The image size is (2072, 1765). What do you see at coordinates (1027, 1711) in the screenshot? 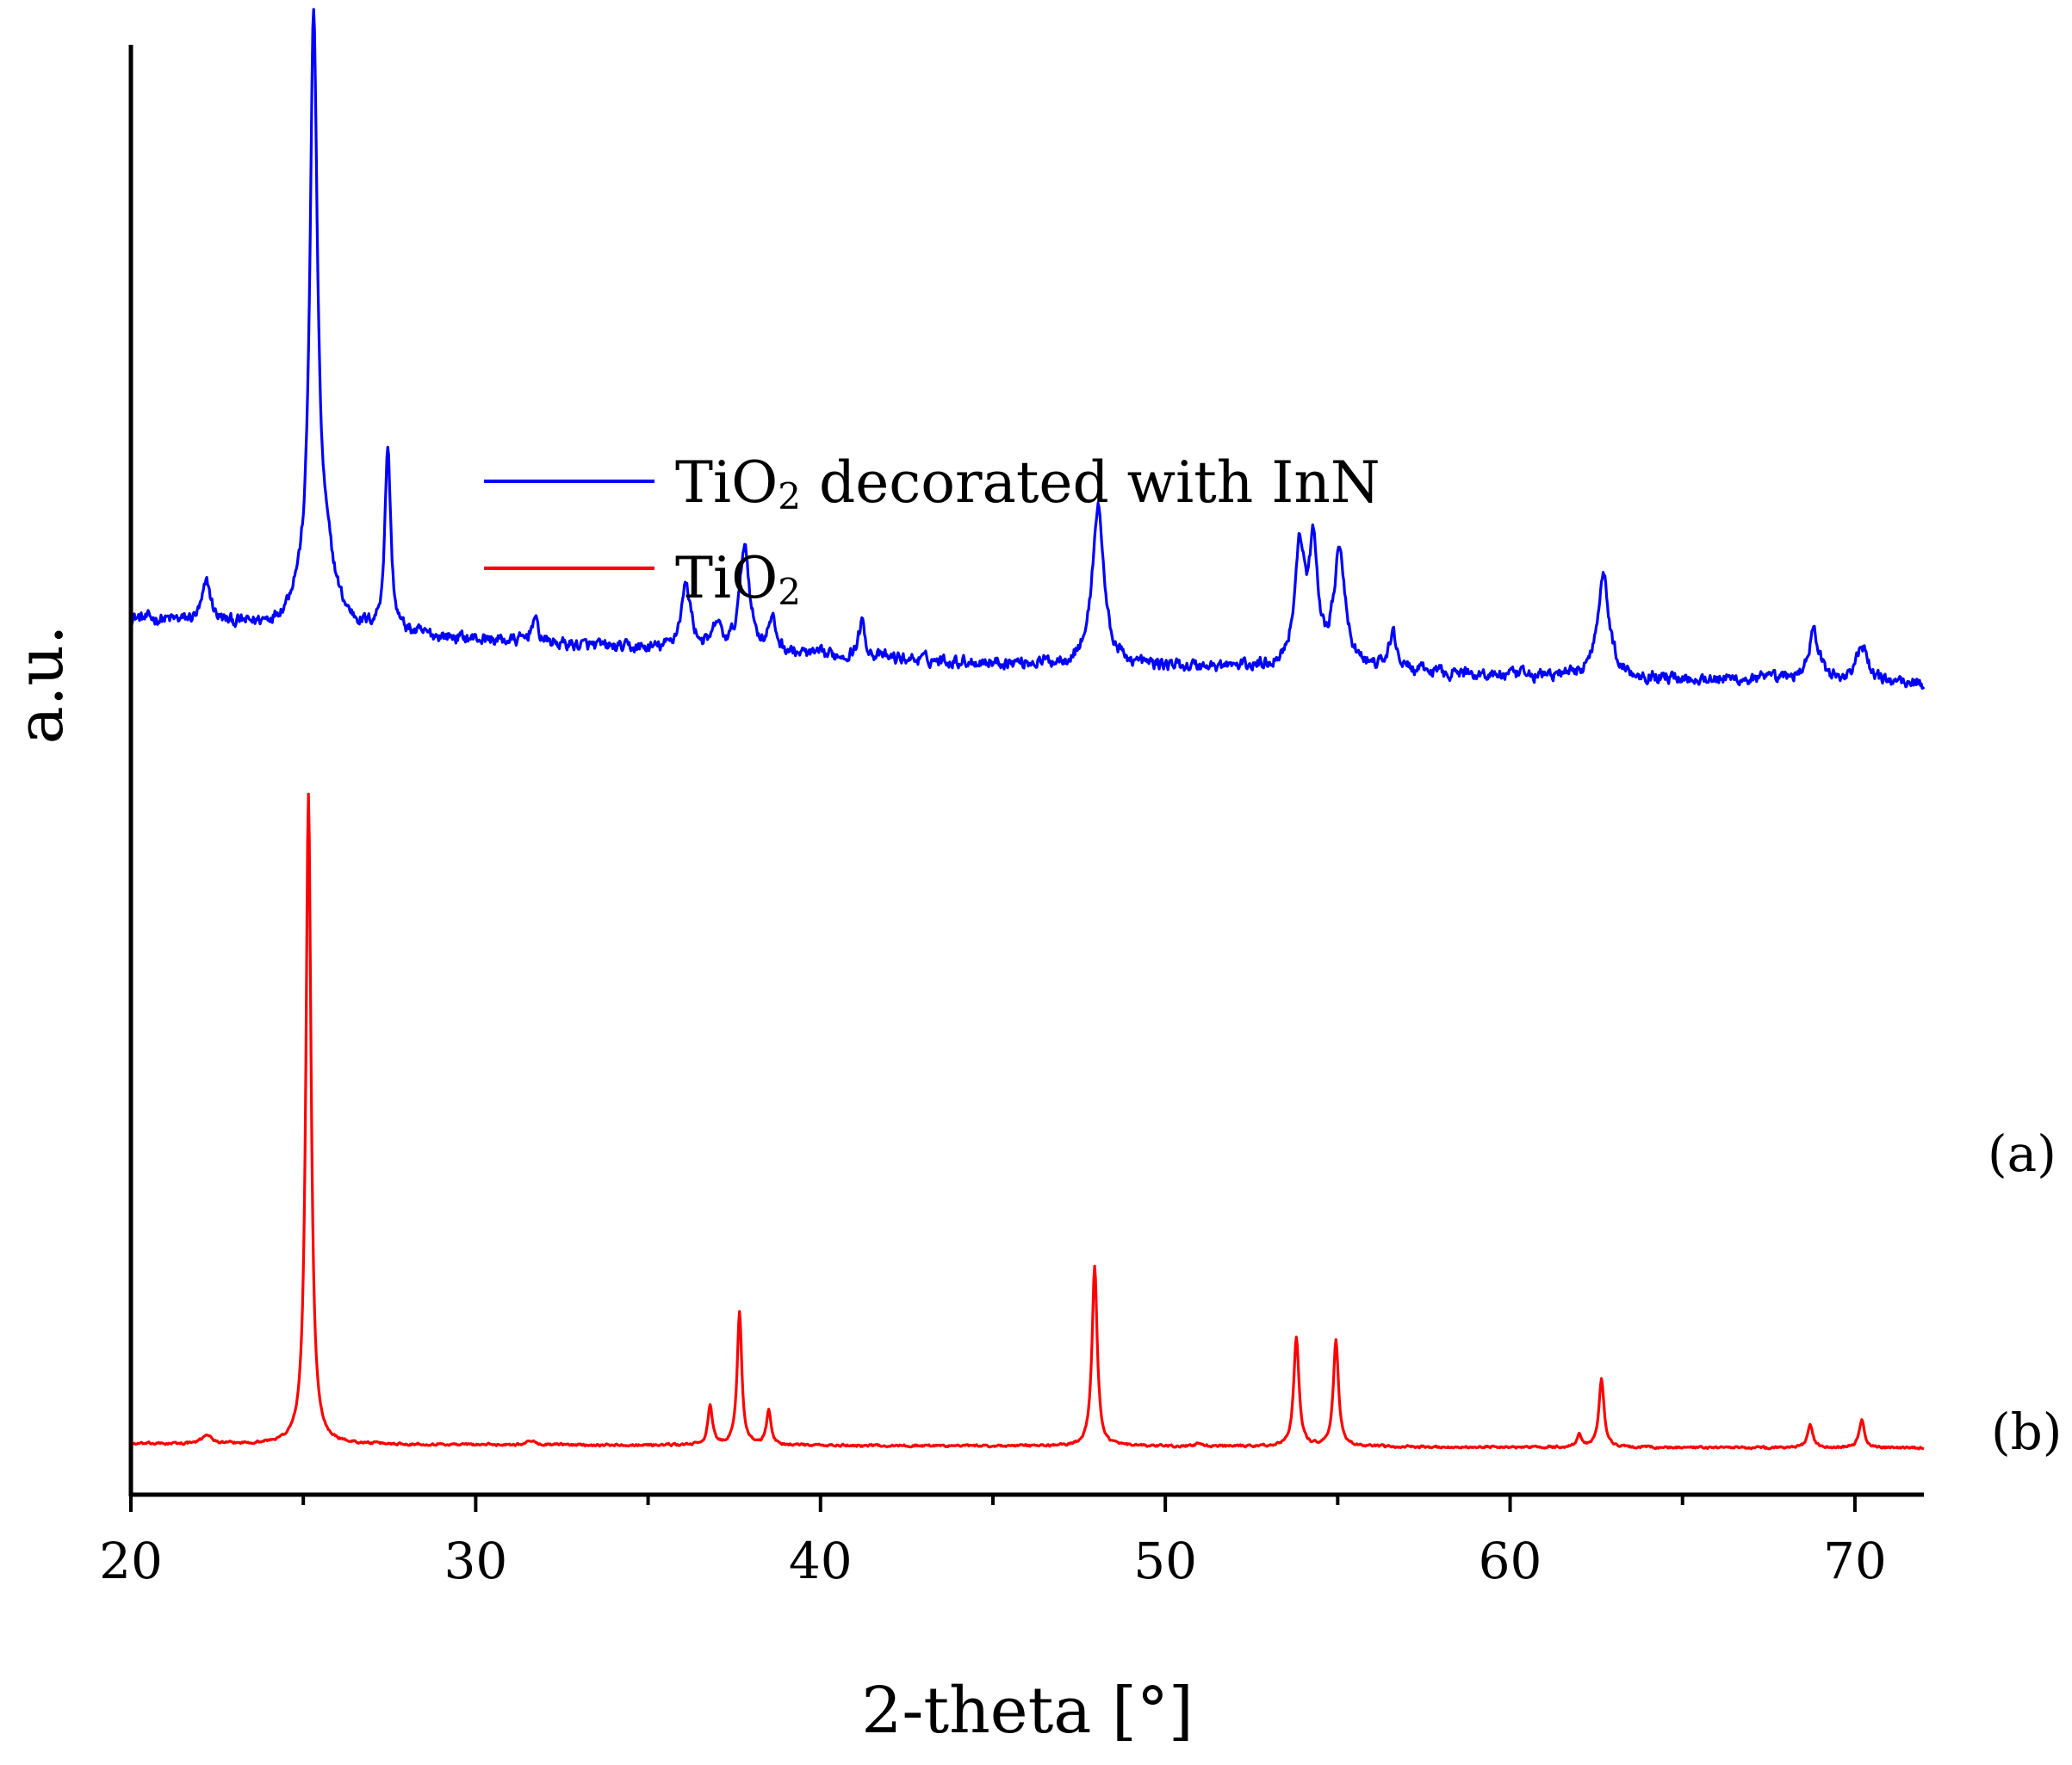
I see `x-axis-title: 2-theta [°]` at bounding box center [1027, 1711].